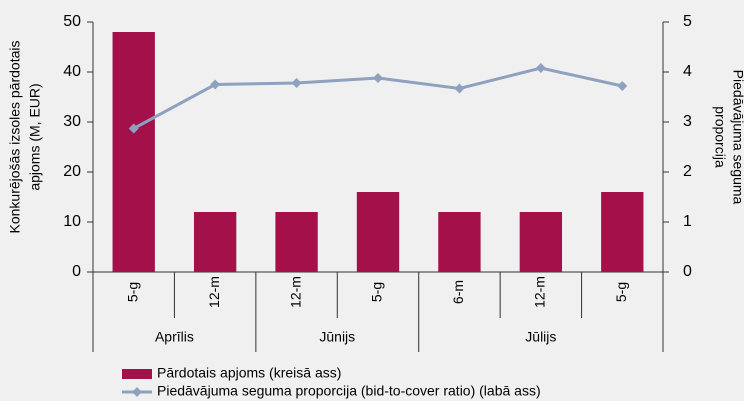  Describe the element at coordinates (72, 71) in the screenshot. I see `y-tick-label: 40` at that location.